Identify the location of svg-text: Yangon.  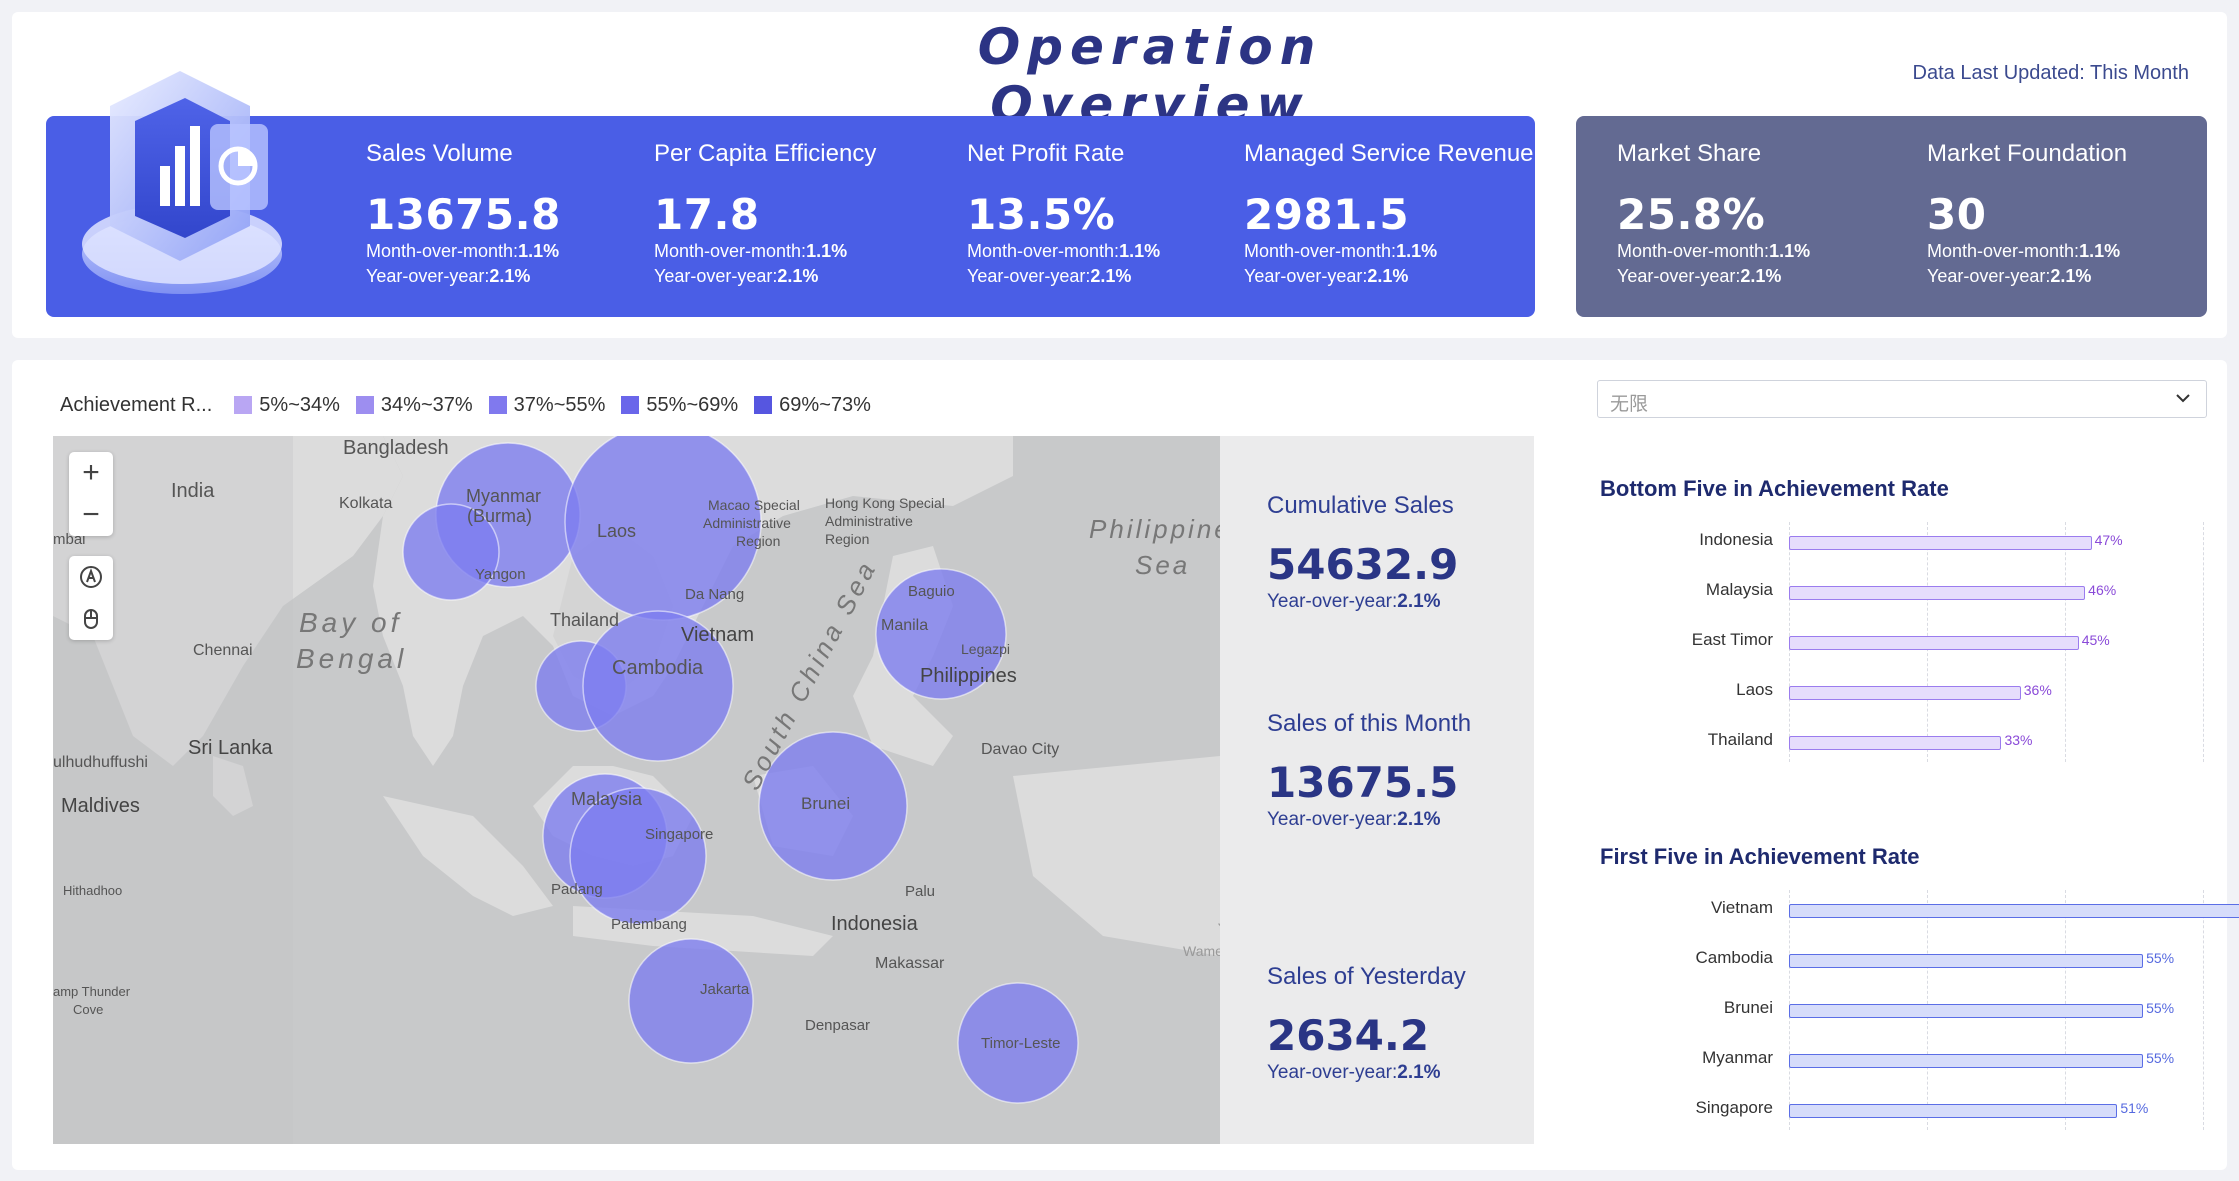
(500, 574).